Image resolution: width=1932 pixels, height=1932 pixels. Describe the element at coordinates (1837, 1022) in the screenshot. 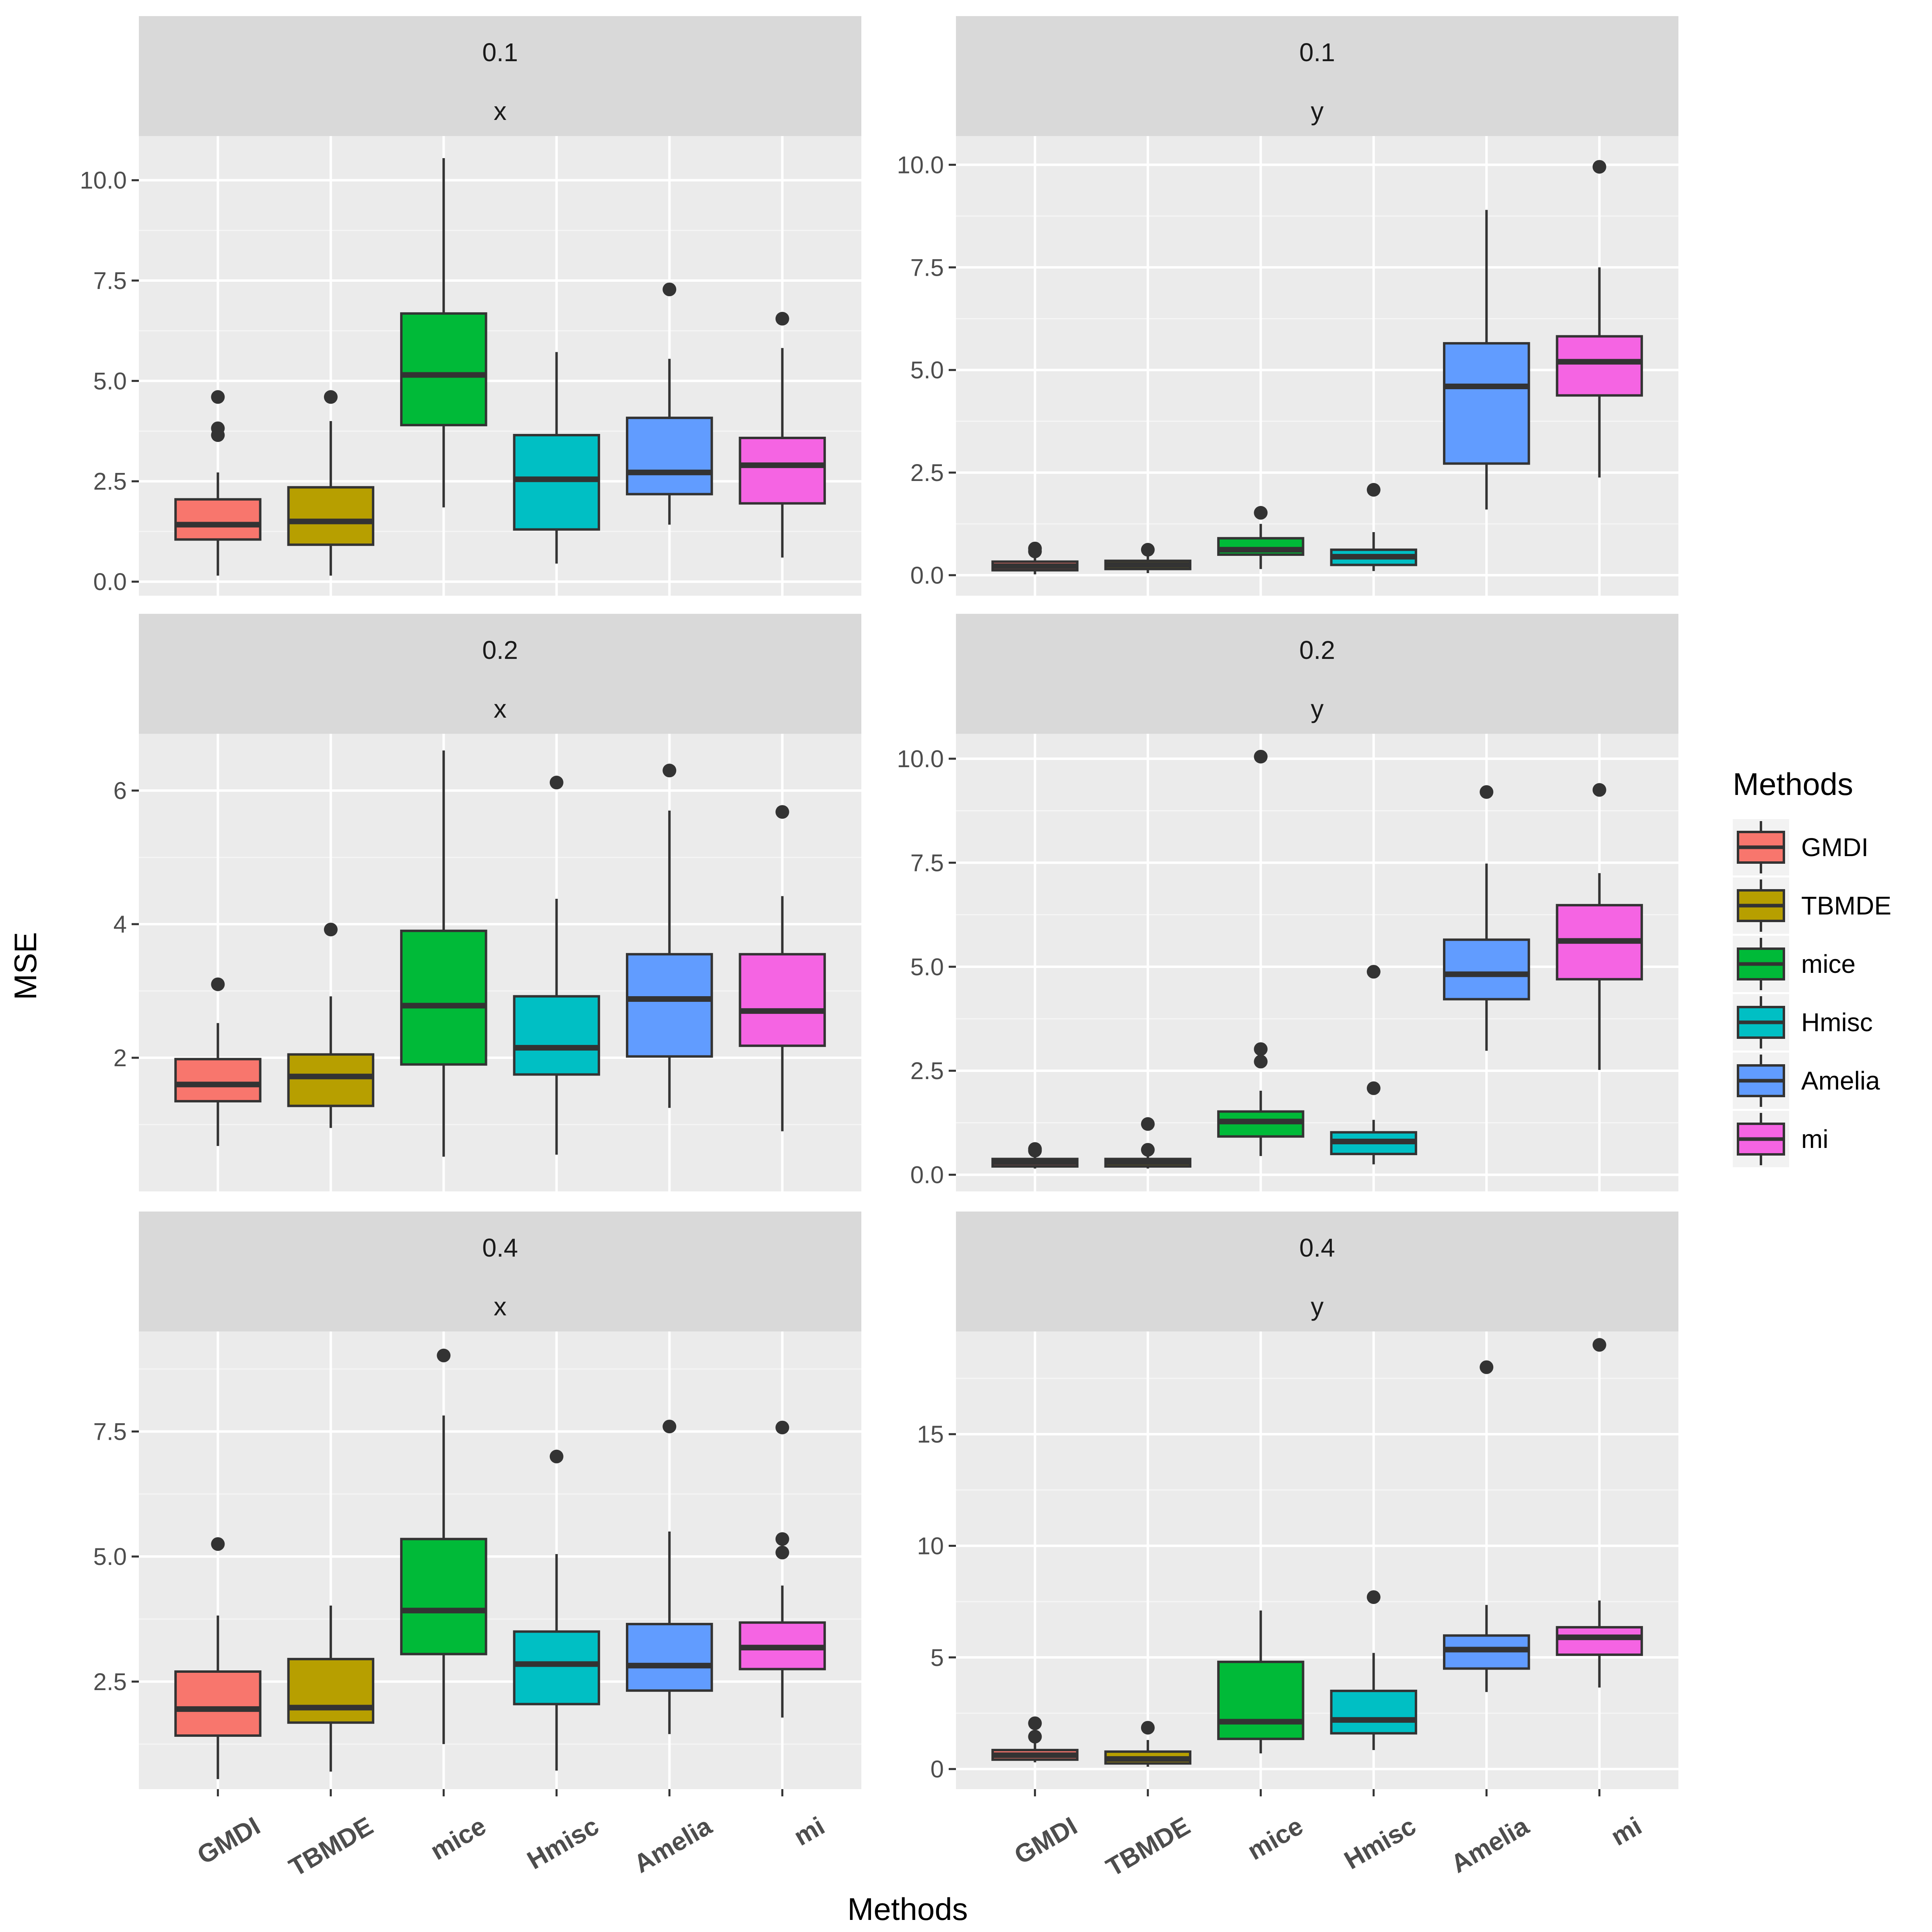

I see `legend-label: Hmisc` at that location.